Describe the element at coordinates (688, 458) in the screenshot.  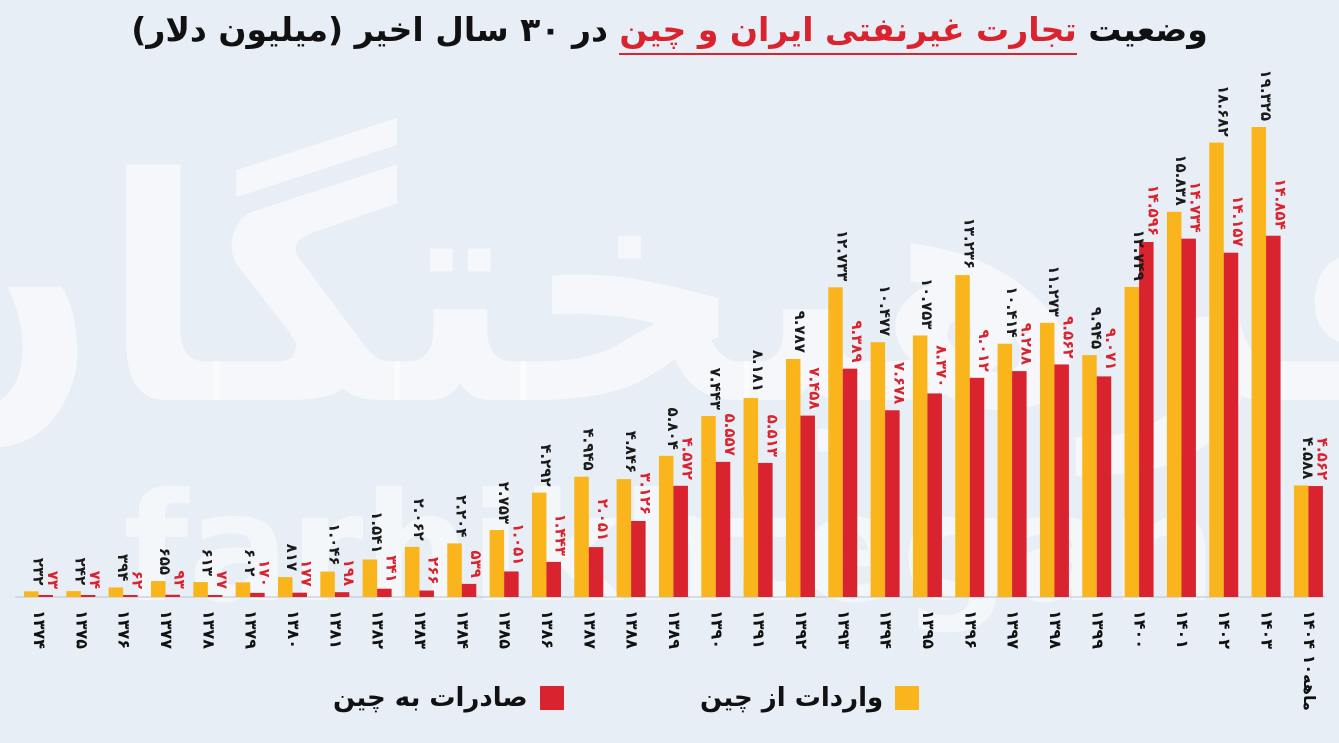
I see `value-label-exports: ۴.۵۷۲` at that location.